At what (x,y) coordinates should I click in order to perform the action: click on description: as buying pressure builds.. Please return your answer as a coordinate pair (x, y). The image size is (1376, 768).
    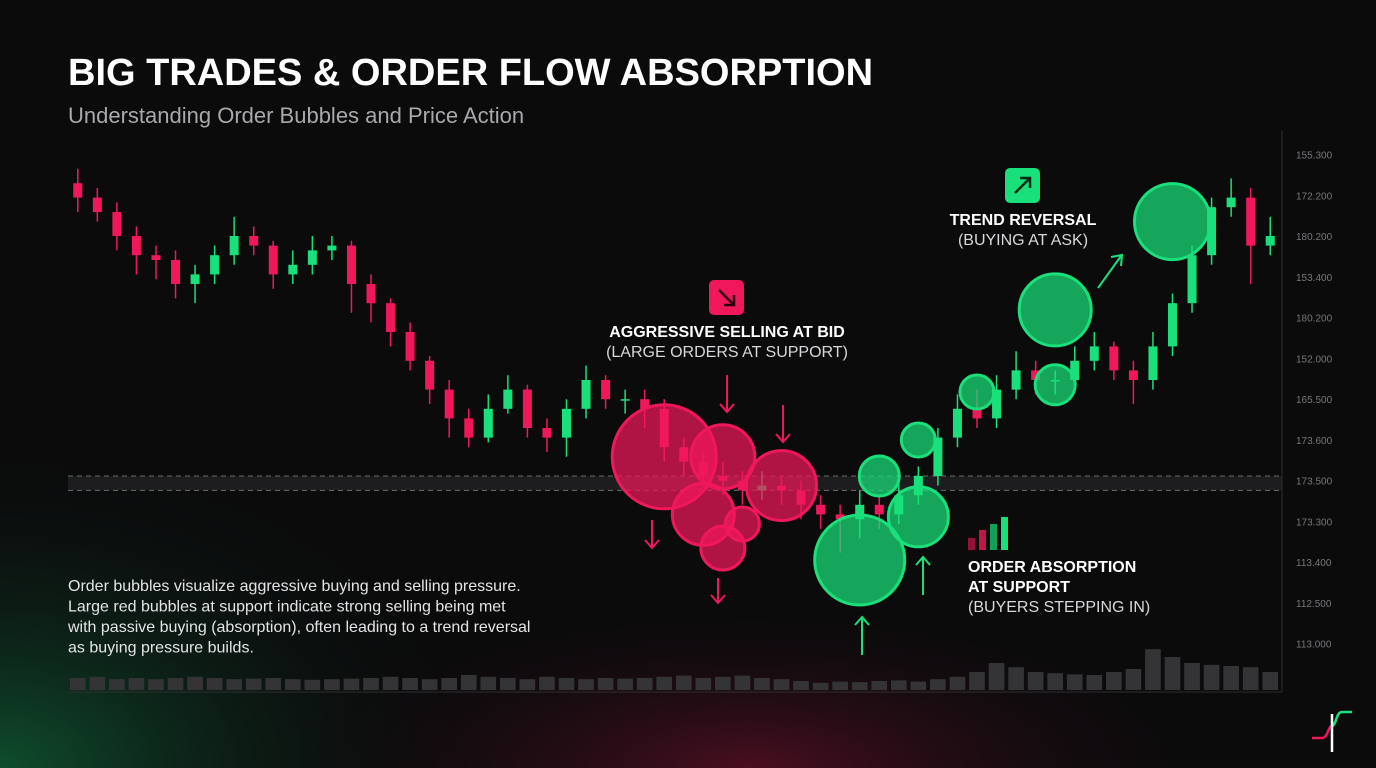
    Looking at the image, I should click on (161, 648).